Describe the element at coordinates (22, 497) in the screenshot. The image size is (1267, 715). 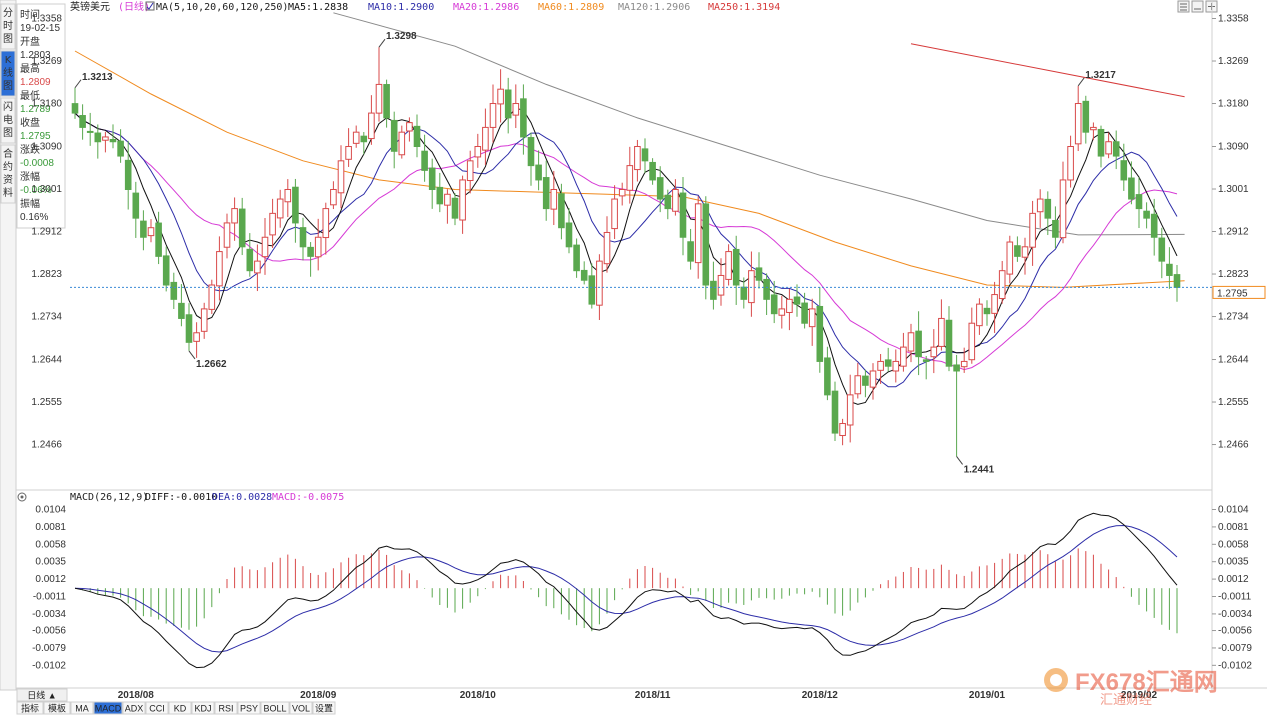
I see `settings-gear-icon` at that location.